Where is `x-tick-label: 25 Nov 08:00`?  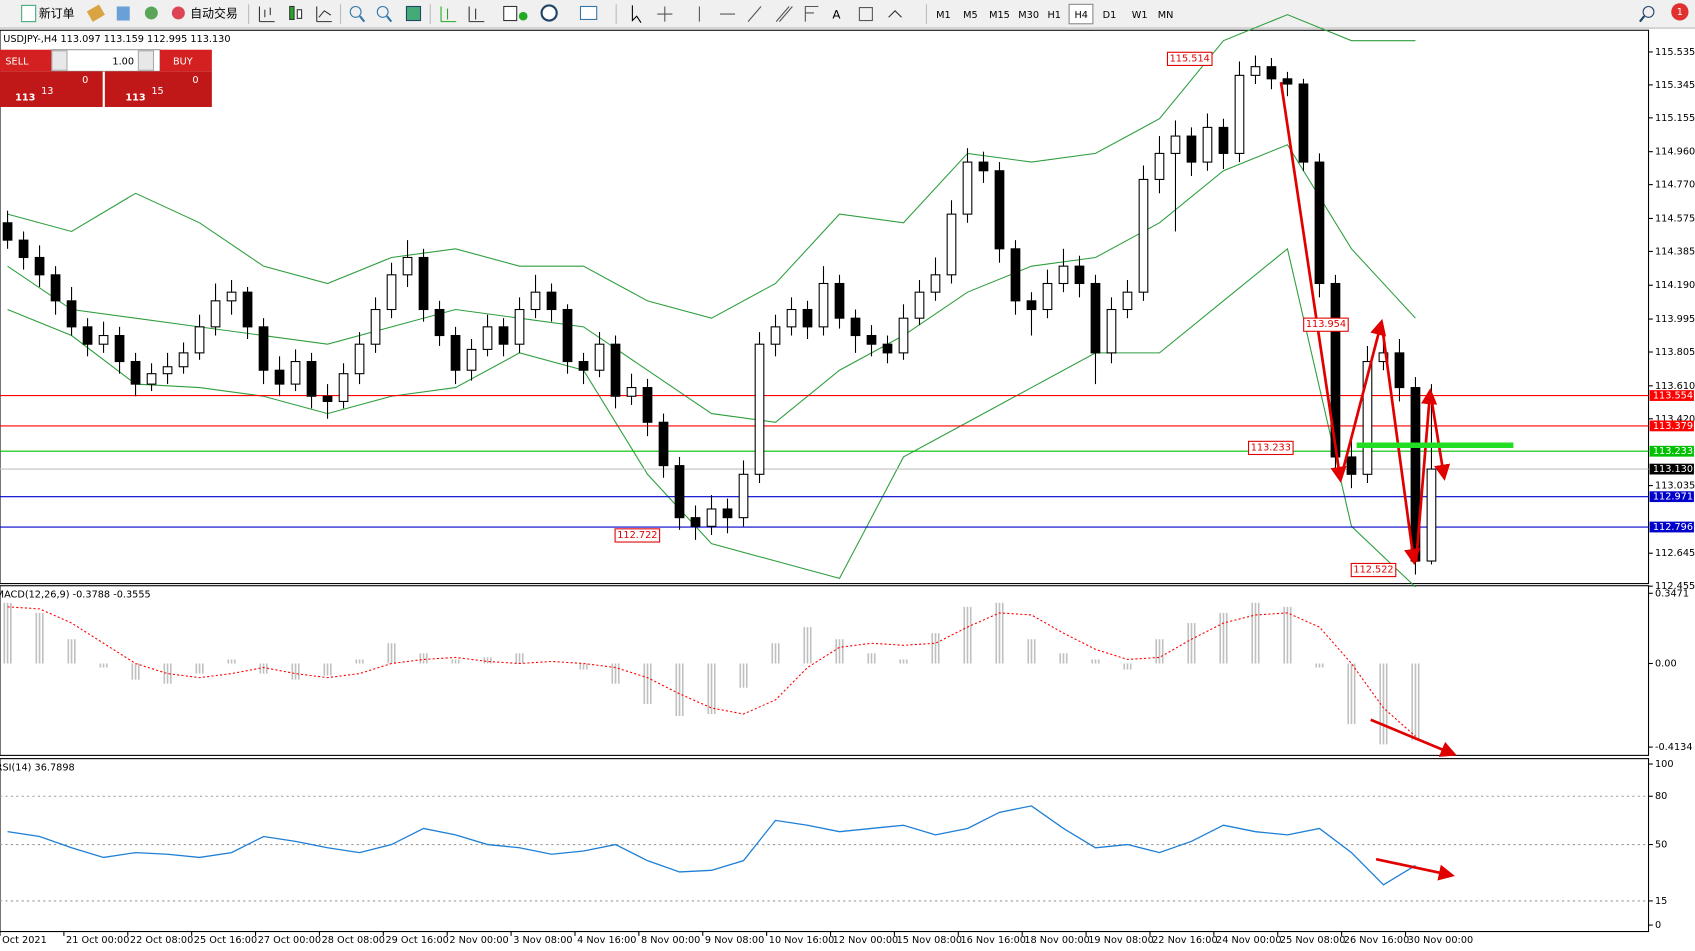 x-tick-label: 25 Nov 08:00 is located at coordinates (1313, 940).